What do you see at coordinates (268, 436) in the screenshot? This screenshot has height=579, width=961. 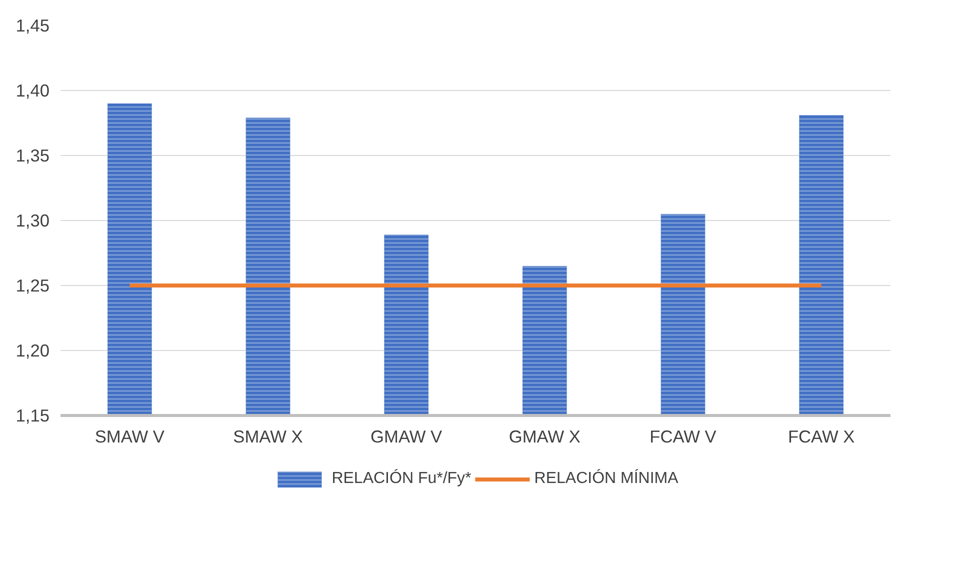 I see `x-tick-label: SMAW X` at bounding box center [268, 436].